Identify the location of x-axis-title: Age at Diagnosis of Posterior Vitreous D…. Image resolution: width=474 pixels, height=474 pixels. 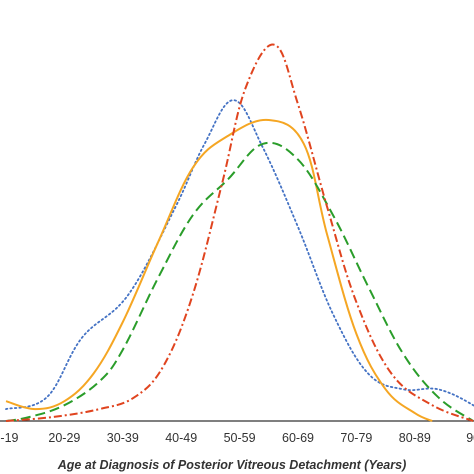
(231, 465).